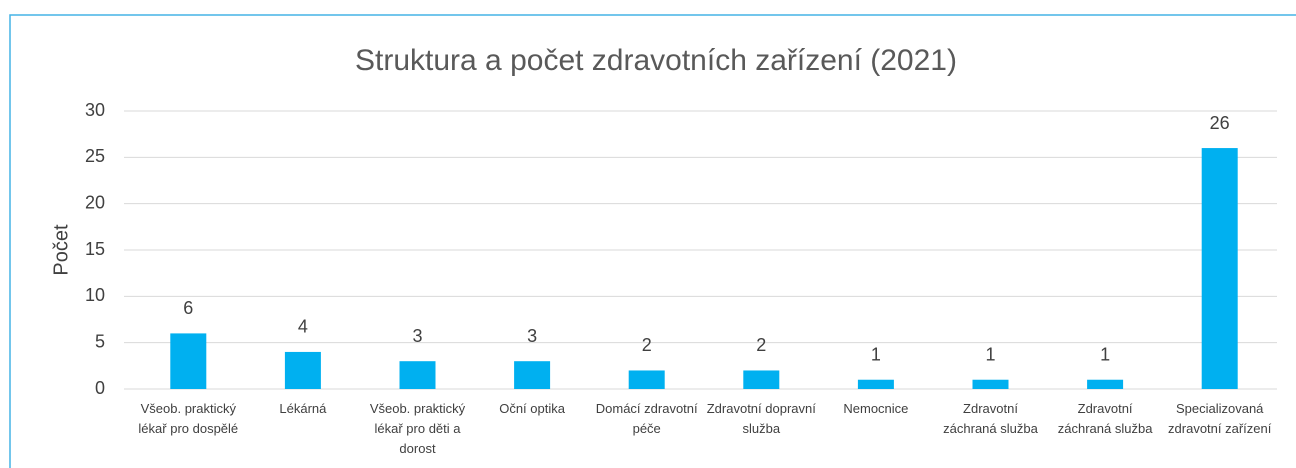 This screenshot has height=468, width=1296. I want to click on x-tick-label: Oční optika, so click(532, 408).